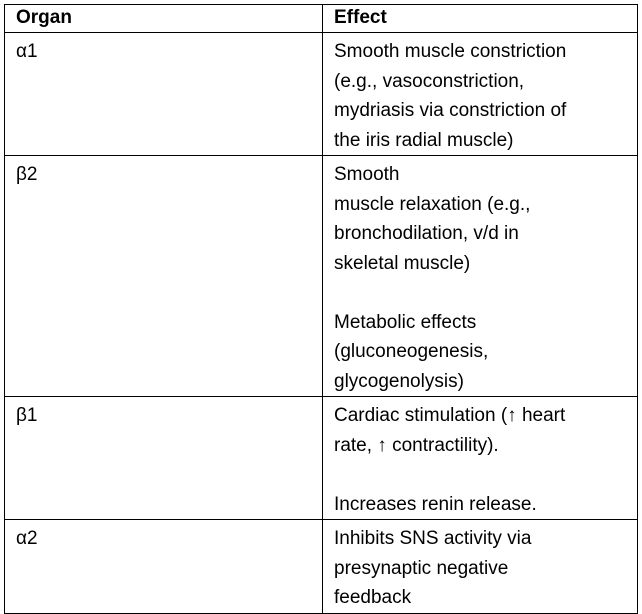  What do you see at coordinates (163, 18) in the screenshot?
I see `organ-column-header: Organ` at bounding box center [163, 18].